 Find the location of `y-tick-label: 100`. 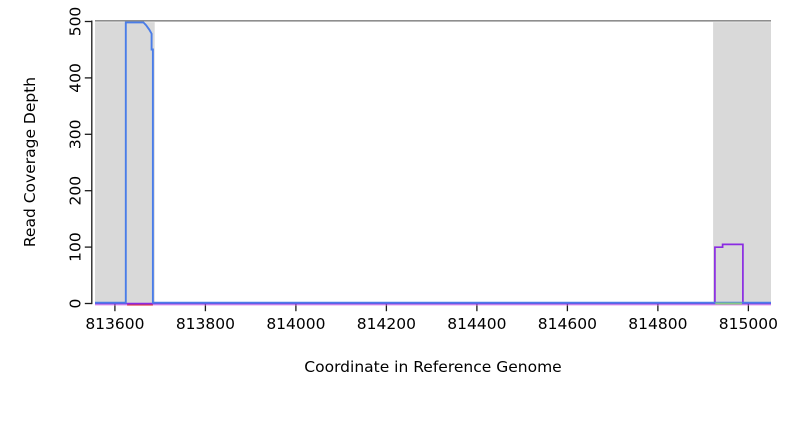

y-tick-label: 100 is located at coordinates (76, 247).